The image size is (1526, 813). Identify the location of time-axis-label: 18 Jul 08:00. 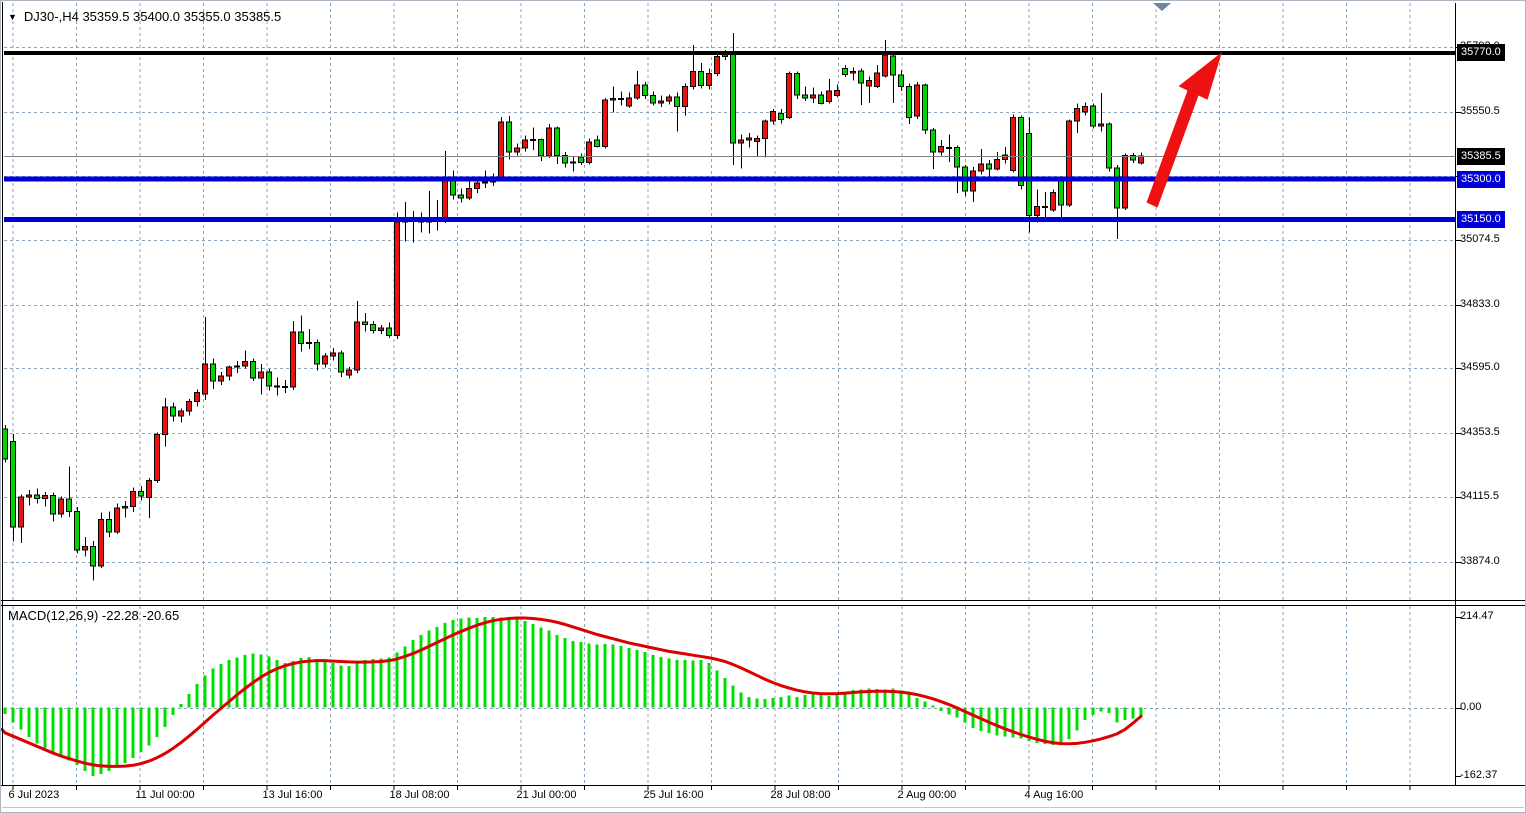
(419, 795).